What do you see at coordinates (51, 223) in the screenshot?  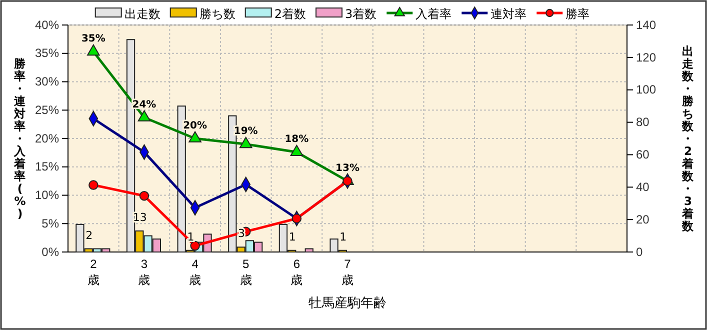 I see `y-tick-label: 5%` at bounding box center [51, 223].